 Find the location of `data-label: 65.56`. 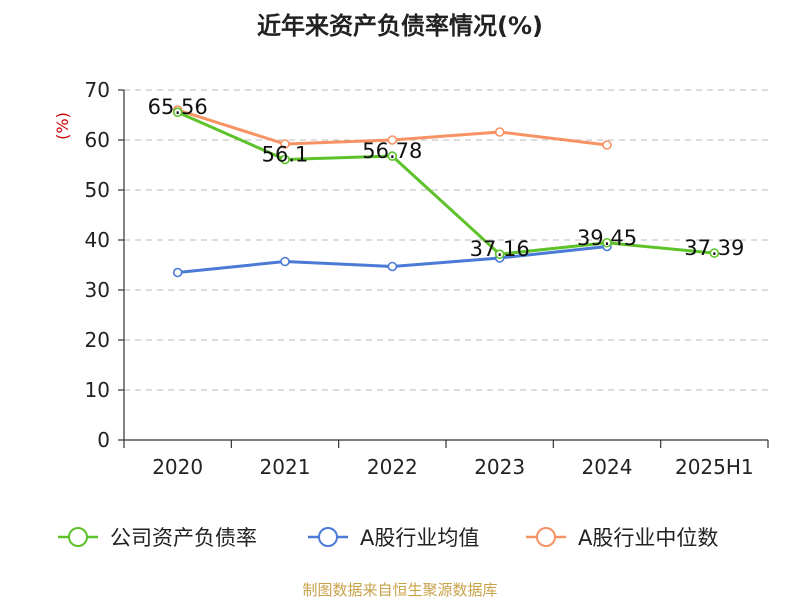

data-label: 65.56 is located at coordinates (178, 107).